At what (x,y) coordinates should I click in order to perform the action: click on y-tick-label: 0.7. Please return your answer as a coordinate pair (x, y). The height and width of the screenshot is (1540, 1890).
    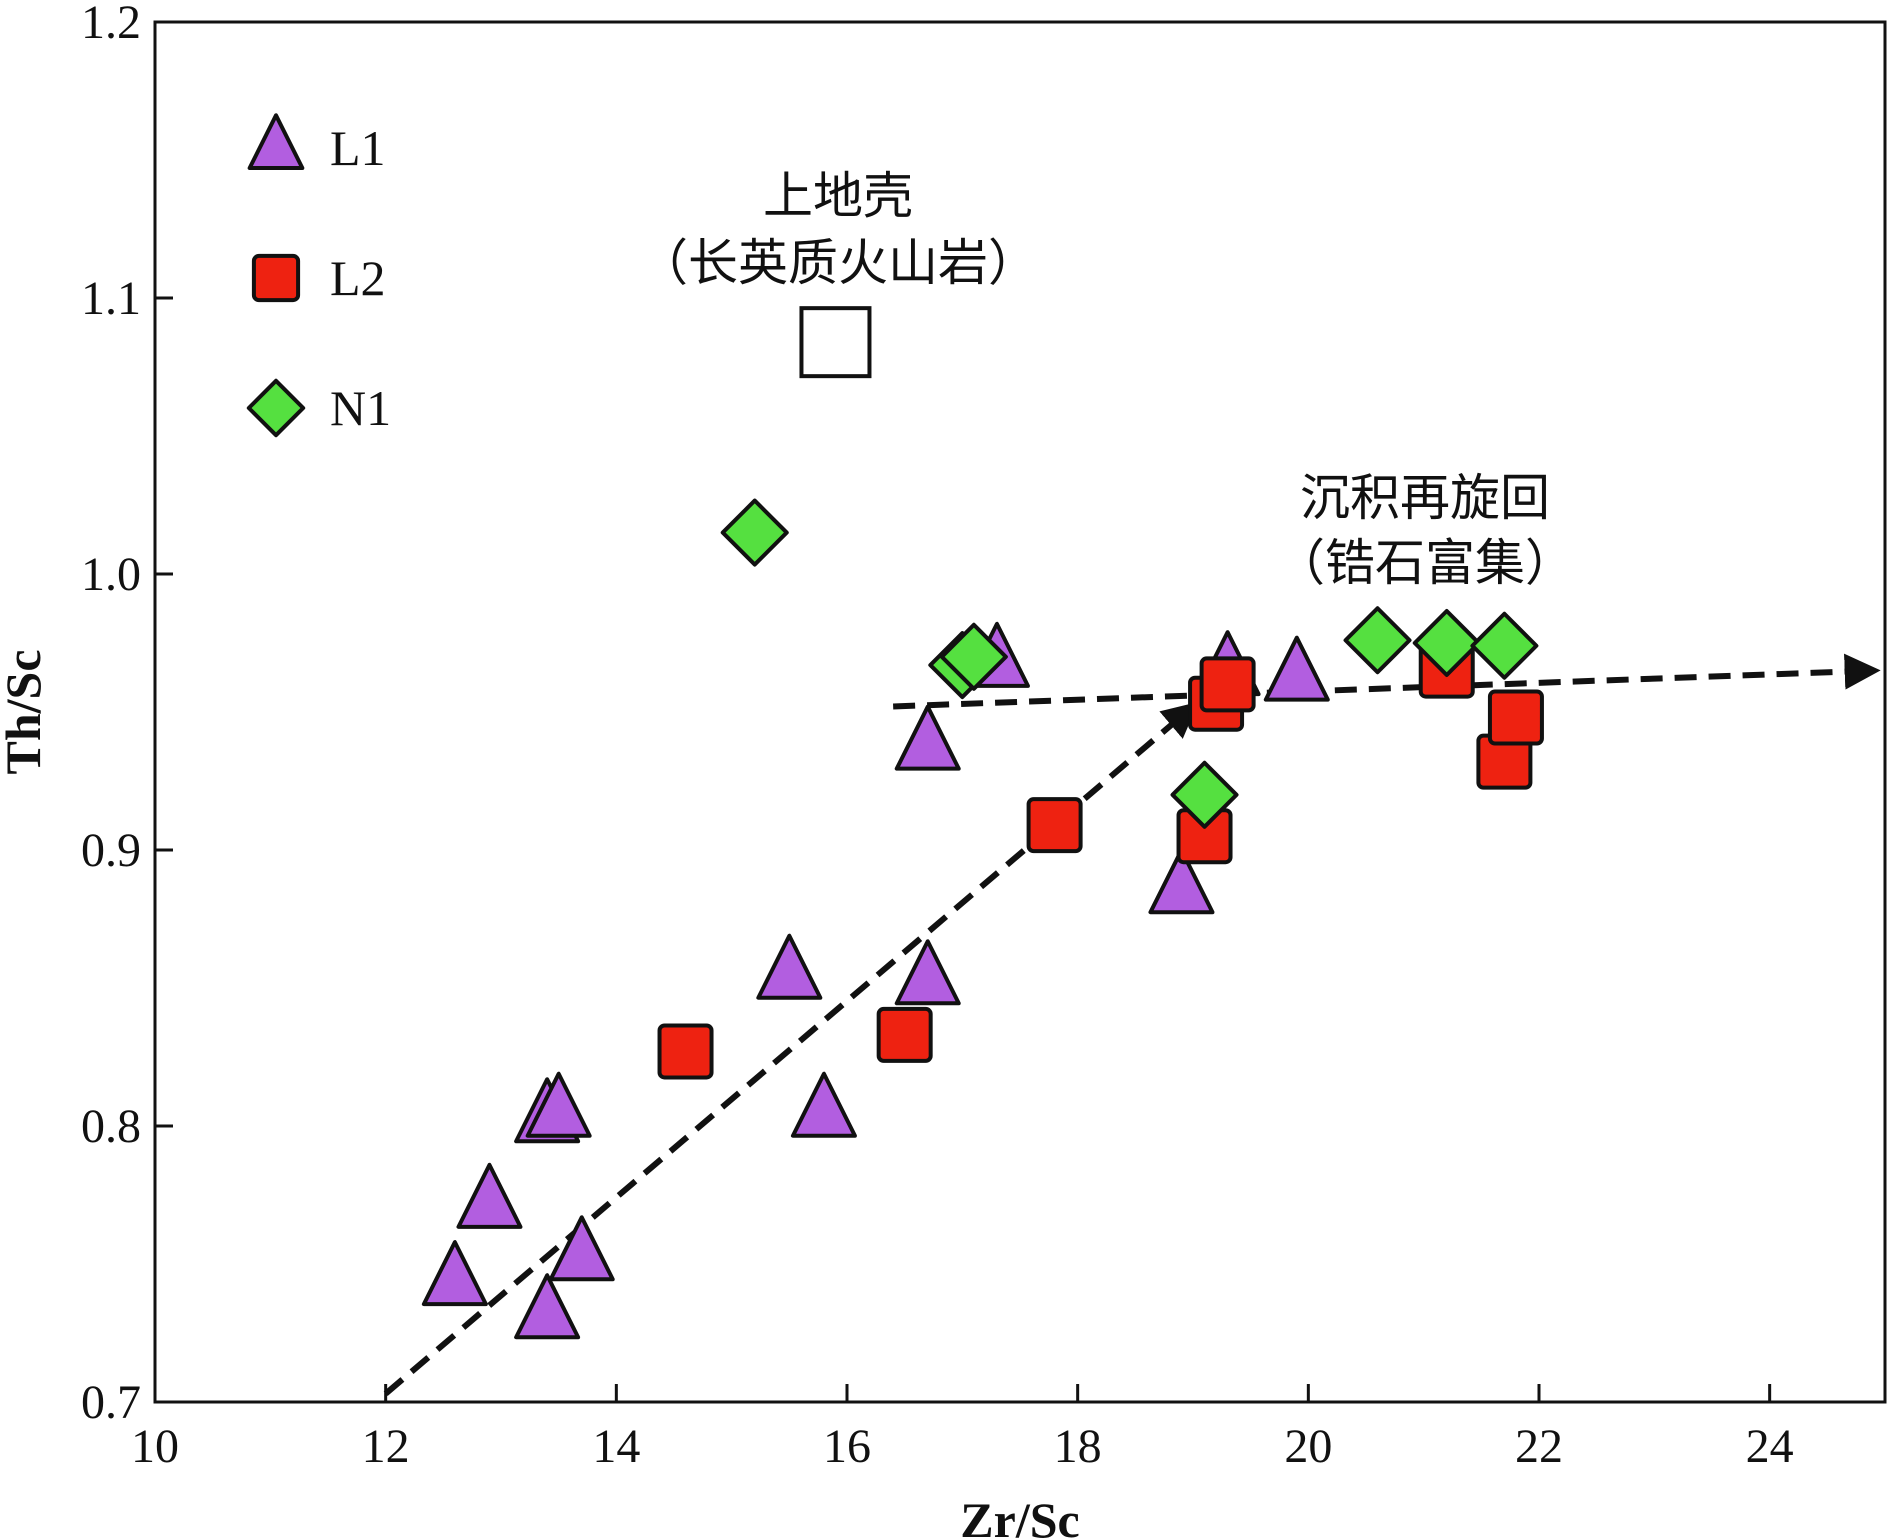
    Looking at the image, I should click on (111, 1402).